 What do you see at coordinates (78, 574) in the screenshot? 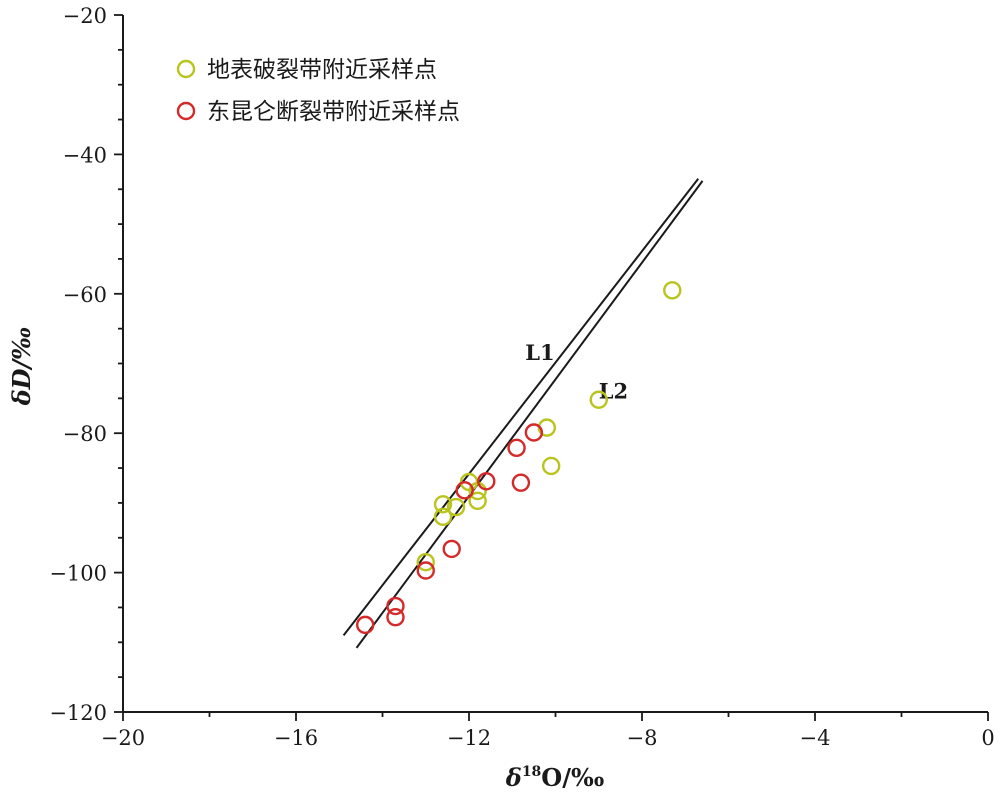
I see `y-tick-label: −100` at bounding box center [78, 574].